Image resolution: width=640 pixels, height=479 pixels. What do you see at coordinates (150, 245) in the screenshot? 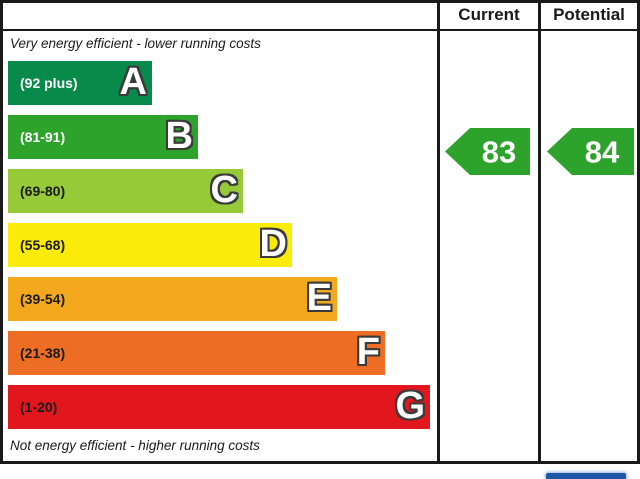
I see `band-d: (55-68) D` at bounding box center [150, 245].